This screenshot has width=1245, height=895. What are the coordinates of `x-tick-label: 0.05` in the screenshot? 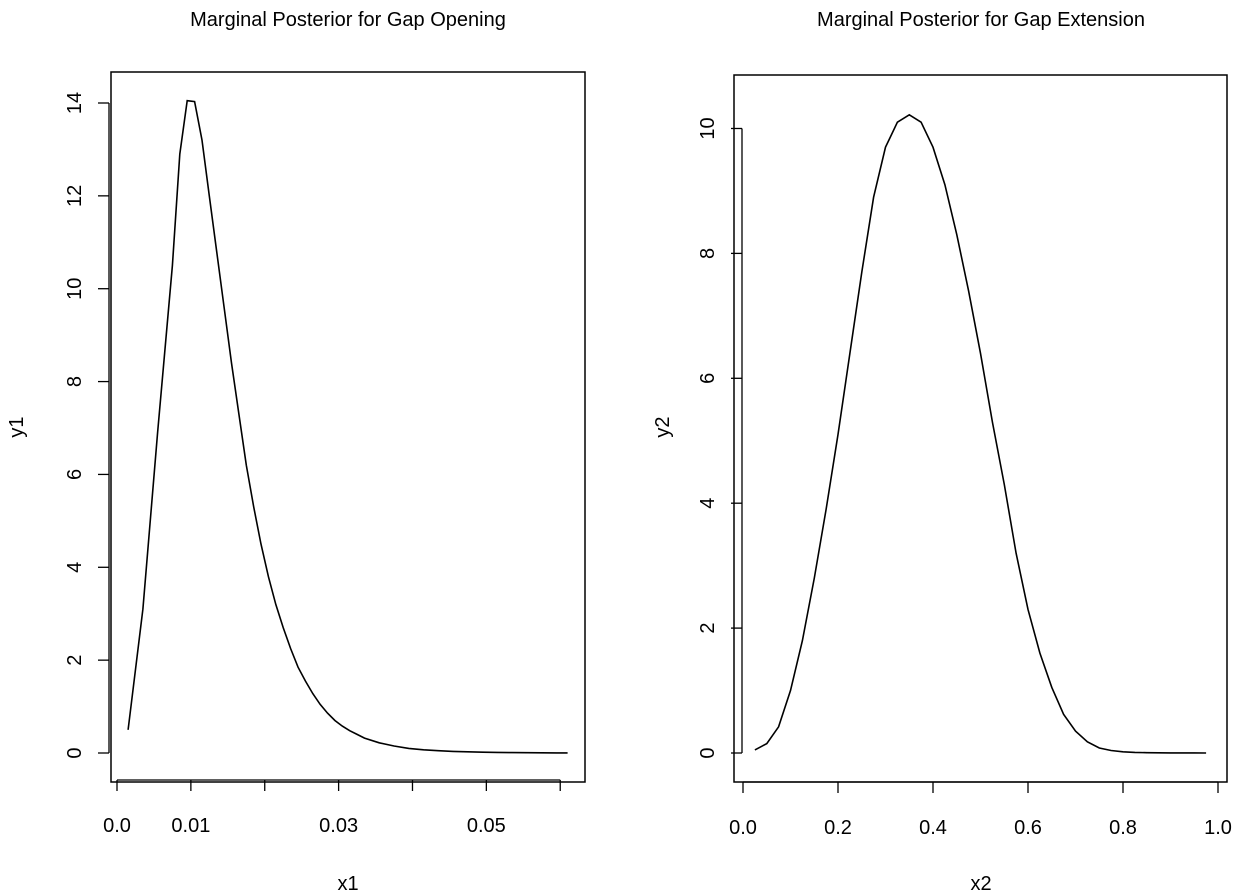 It's located at (486, 826).